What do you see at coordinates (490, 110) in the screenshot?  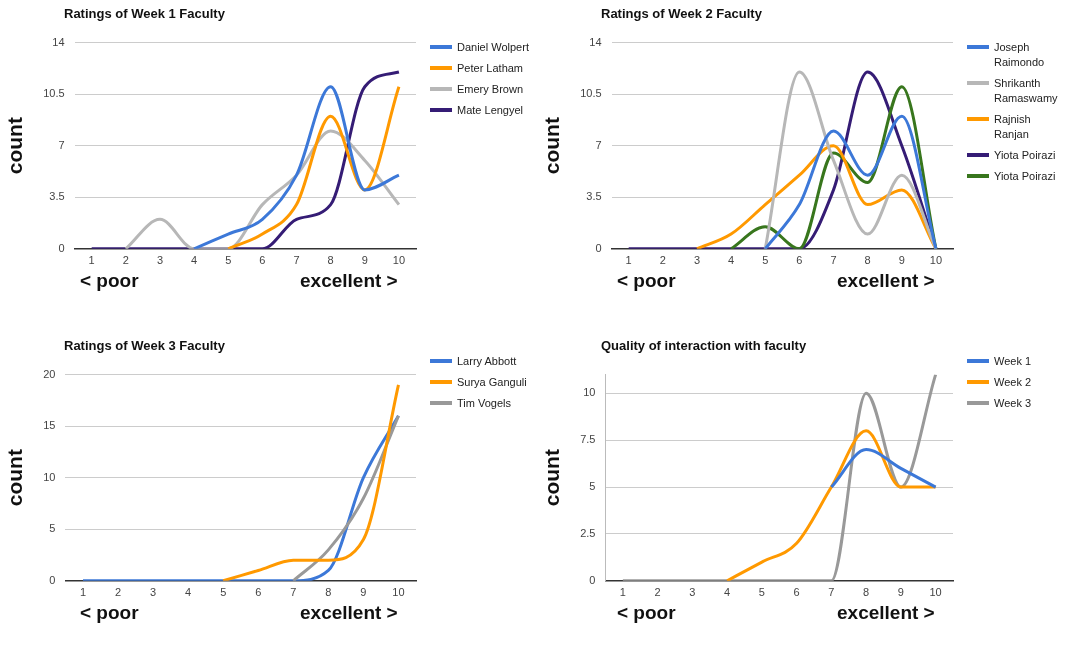 I see `legend-label: Mate Lengyel` at bounding box center [490, 110].